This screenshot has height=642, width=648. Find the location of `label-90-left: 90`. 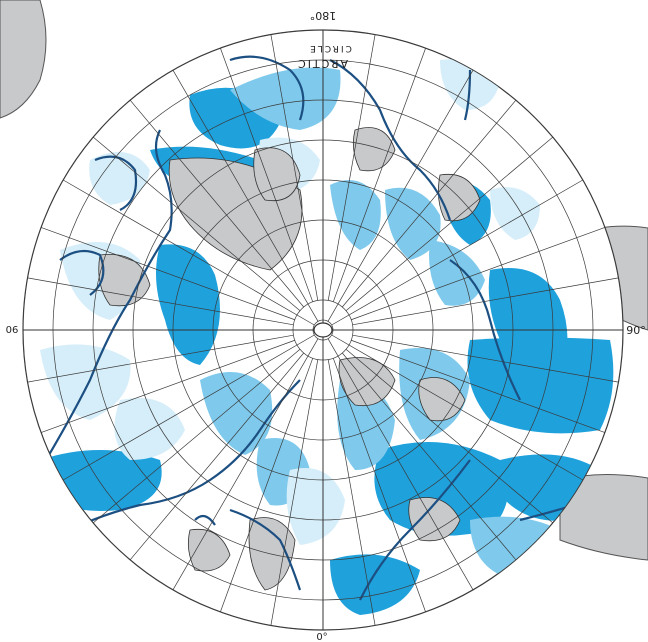

label-90-left: 90 is located at coordinates (12, 328).